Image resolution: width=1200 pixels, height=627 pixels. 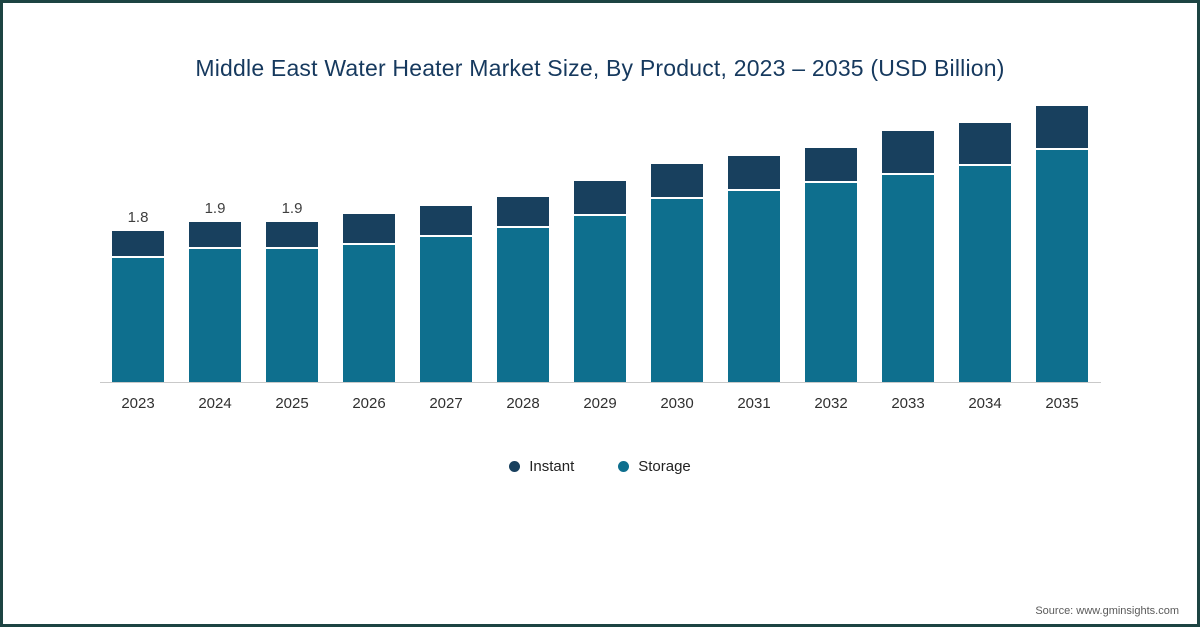 I want to click on source-credit: Source: www.gminsights.com, so click(x=1107, y=611).